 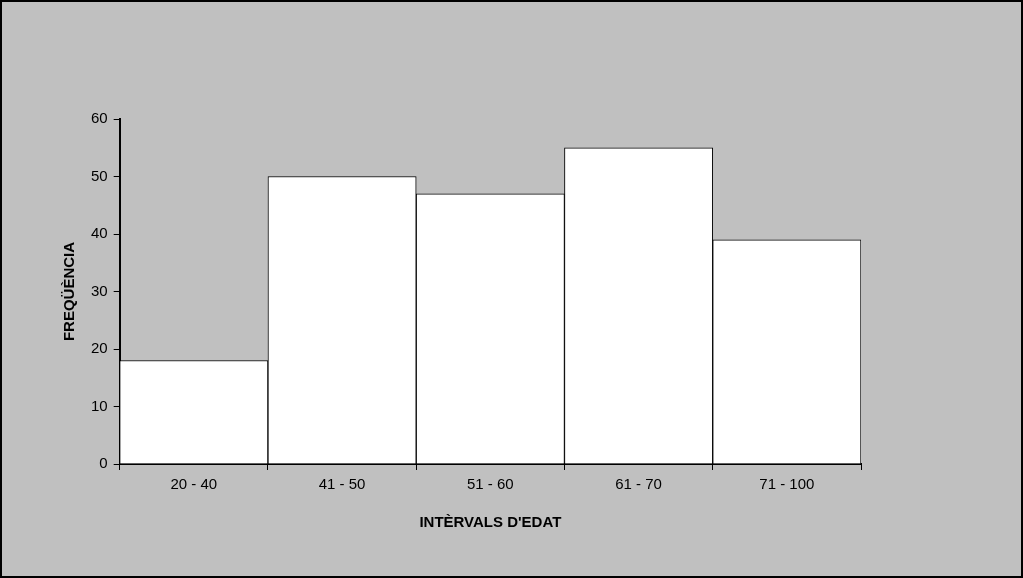 I want to click on y-tick-label: 10, so click(x=99, y=405).